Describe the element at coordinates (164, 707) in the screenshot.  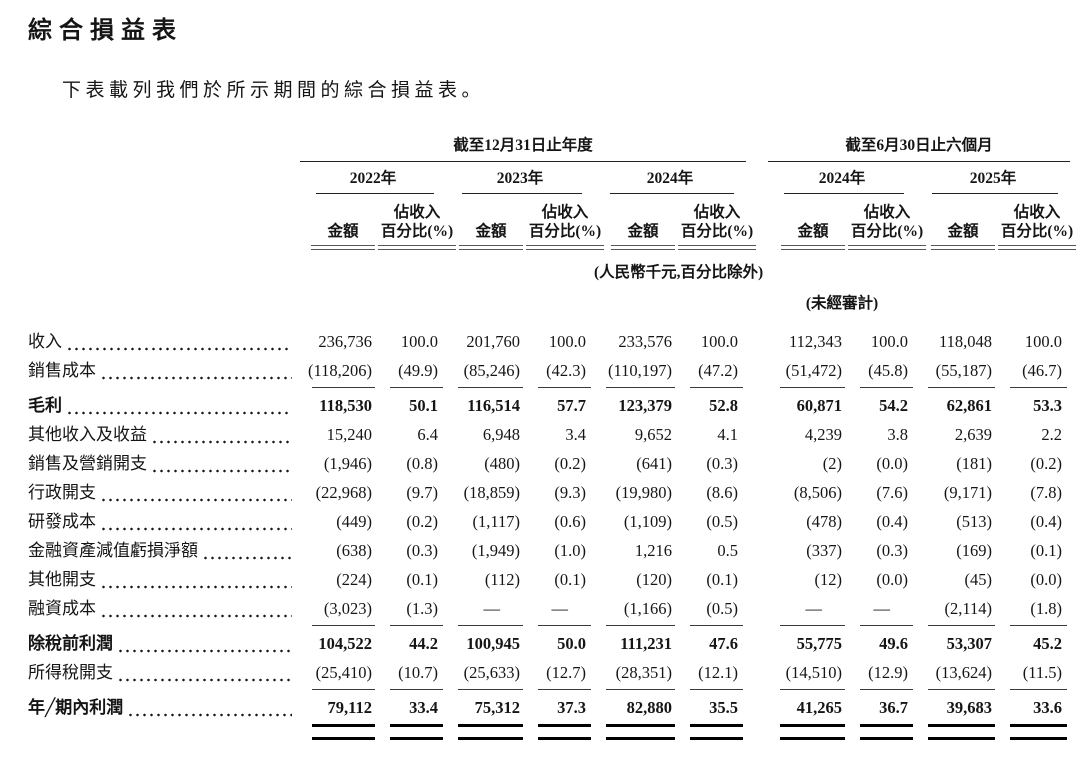
I see `row-label: 年╱期內利潤` at that location.